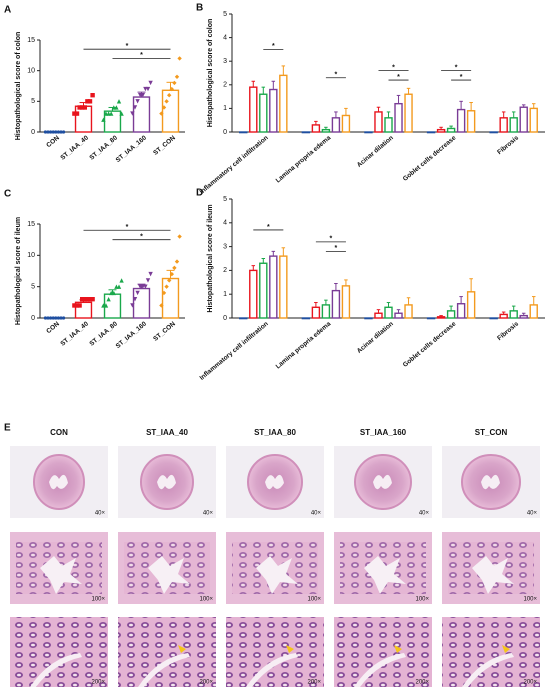  I want to click on y-axis-title: Histopathological score of ileum, so click(210, 258).